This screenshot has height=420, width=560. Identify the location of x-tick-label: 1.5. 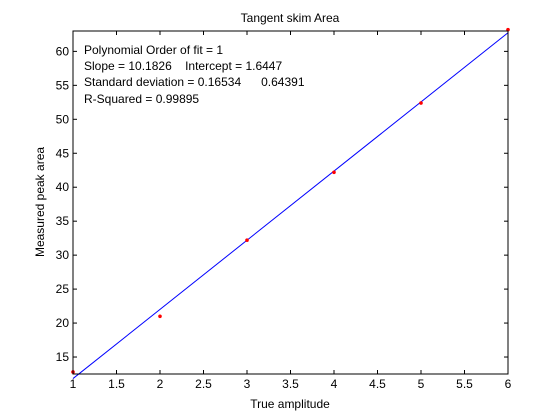
(116, 384).